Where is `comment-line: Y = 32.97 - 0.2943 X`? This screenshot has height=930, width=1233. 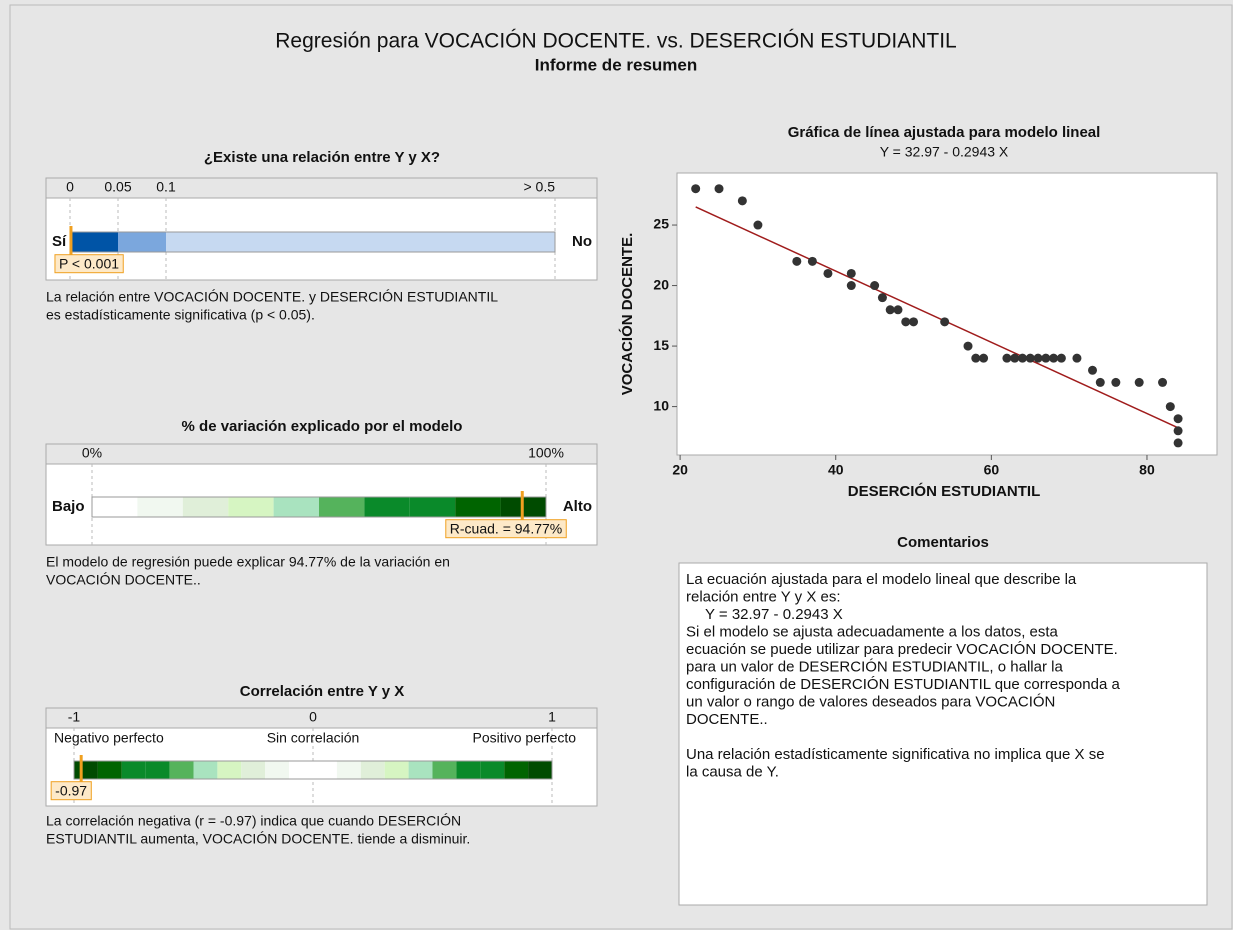
comment-line: Y = 32.97 - 0.2943 X is located at coordinates (774, 614).